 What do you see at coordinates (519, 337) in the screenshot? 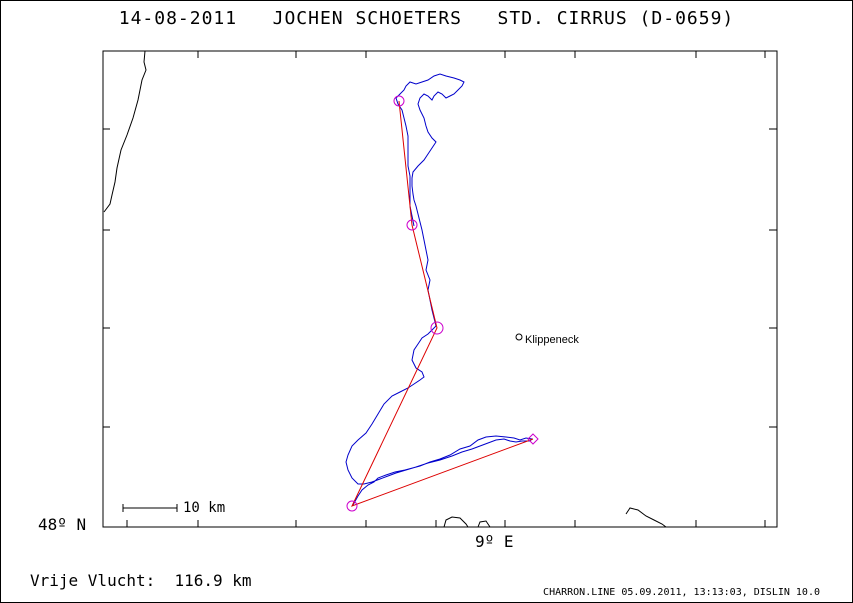
I see `airfield-marker` at bounding box center [519, 337].